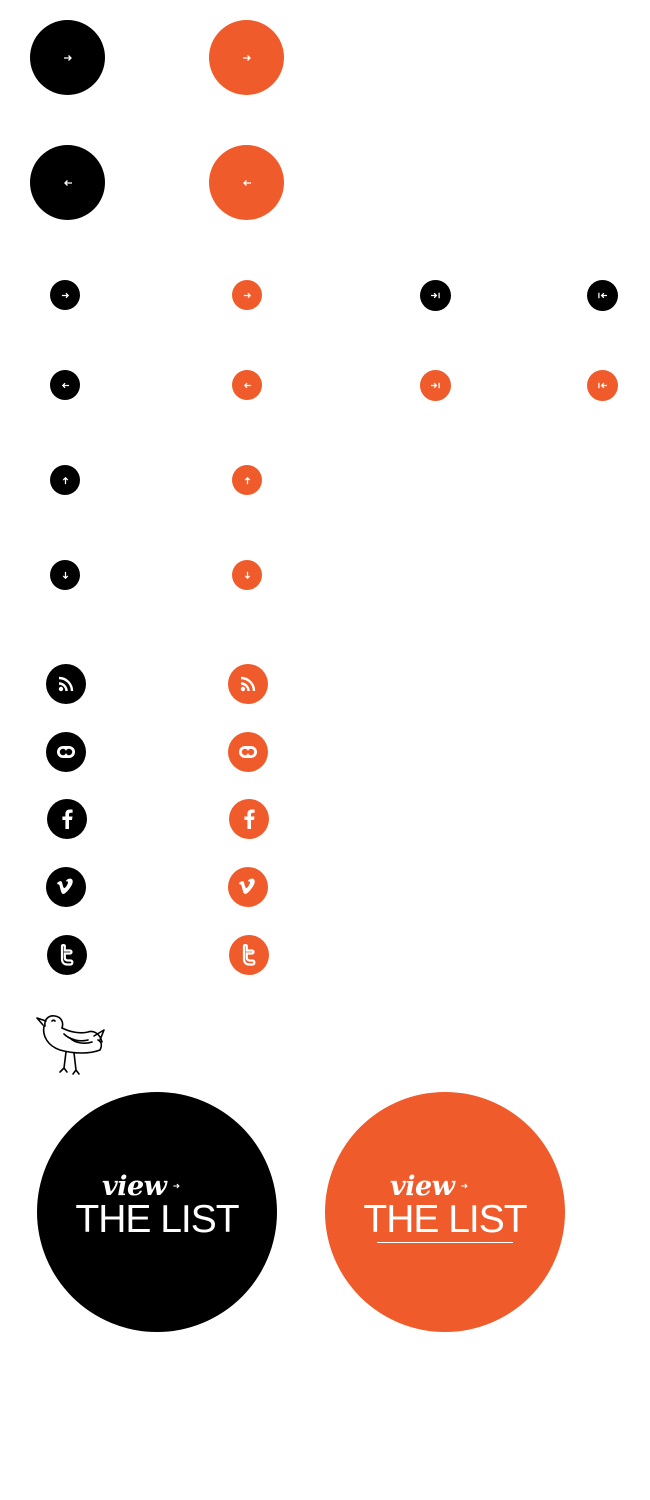 The image size is (650, 1500). I want to click on view-list-button-orange: view THE LIST, so click(445, 1212).